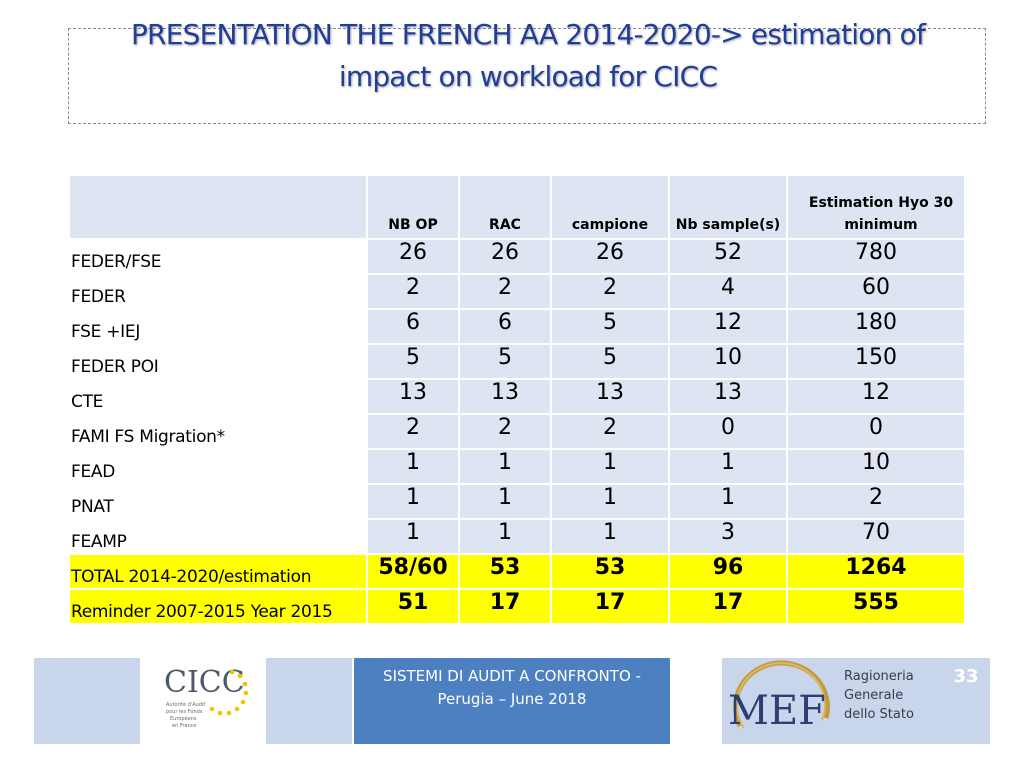  Describe the element at coordinates (728, 256) in the screenshot. I see `table-cell: 52` at that location.